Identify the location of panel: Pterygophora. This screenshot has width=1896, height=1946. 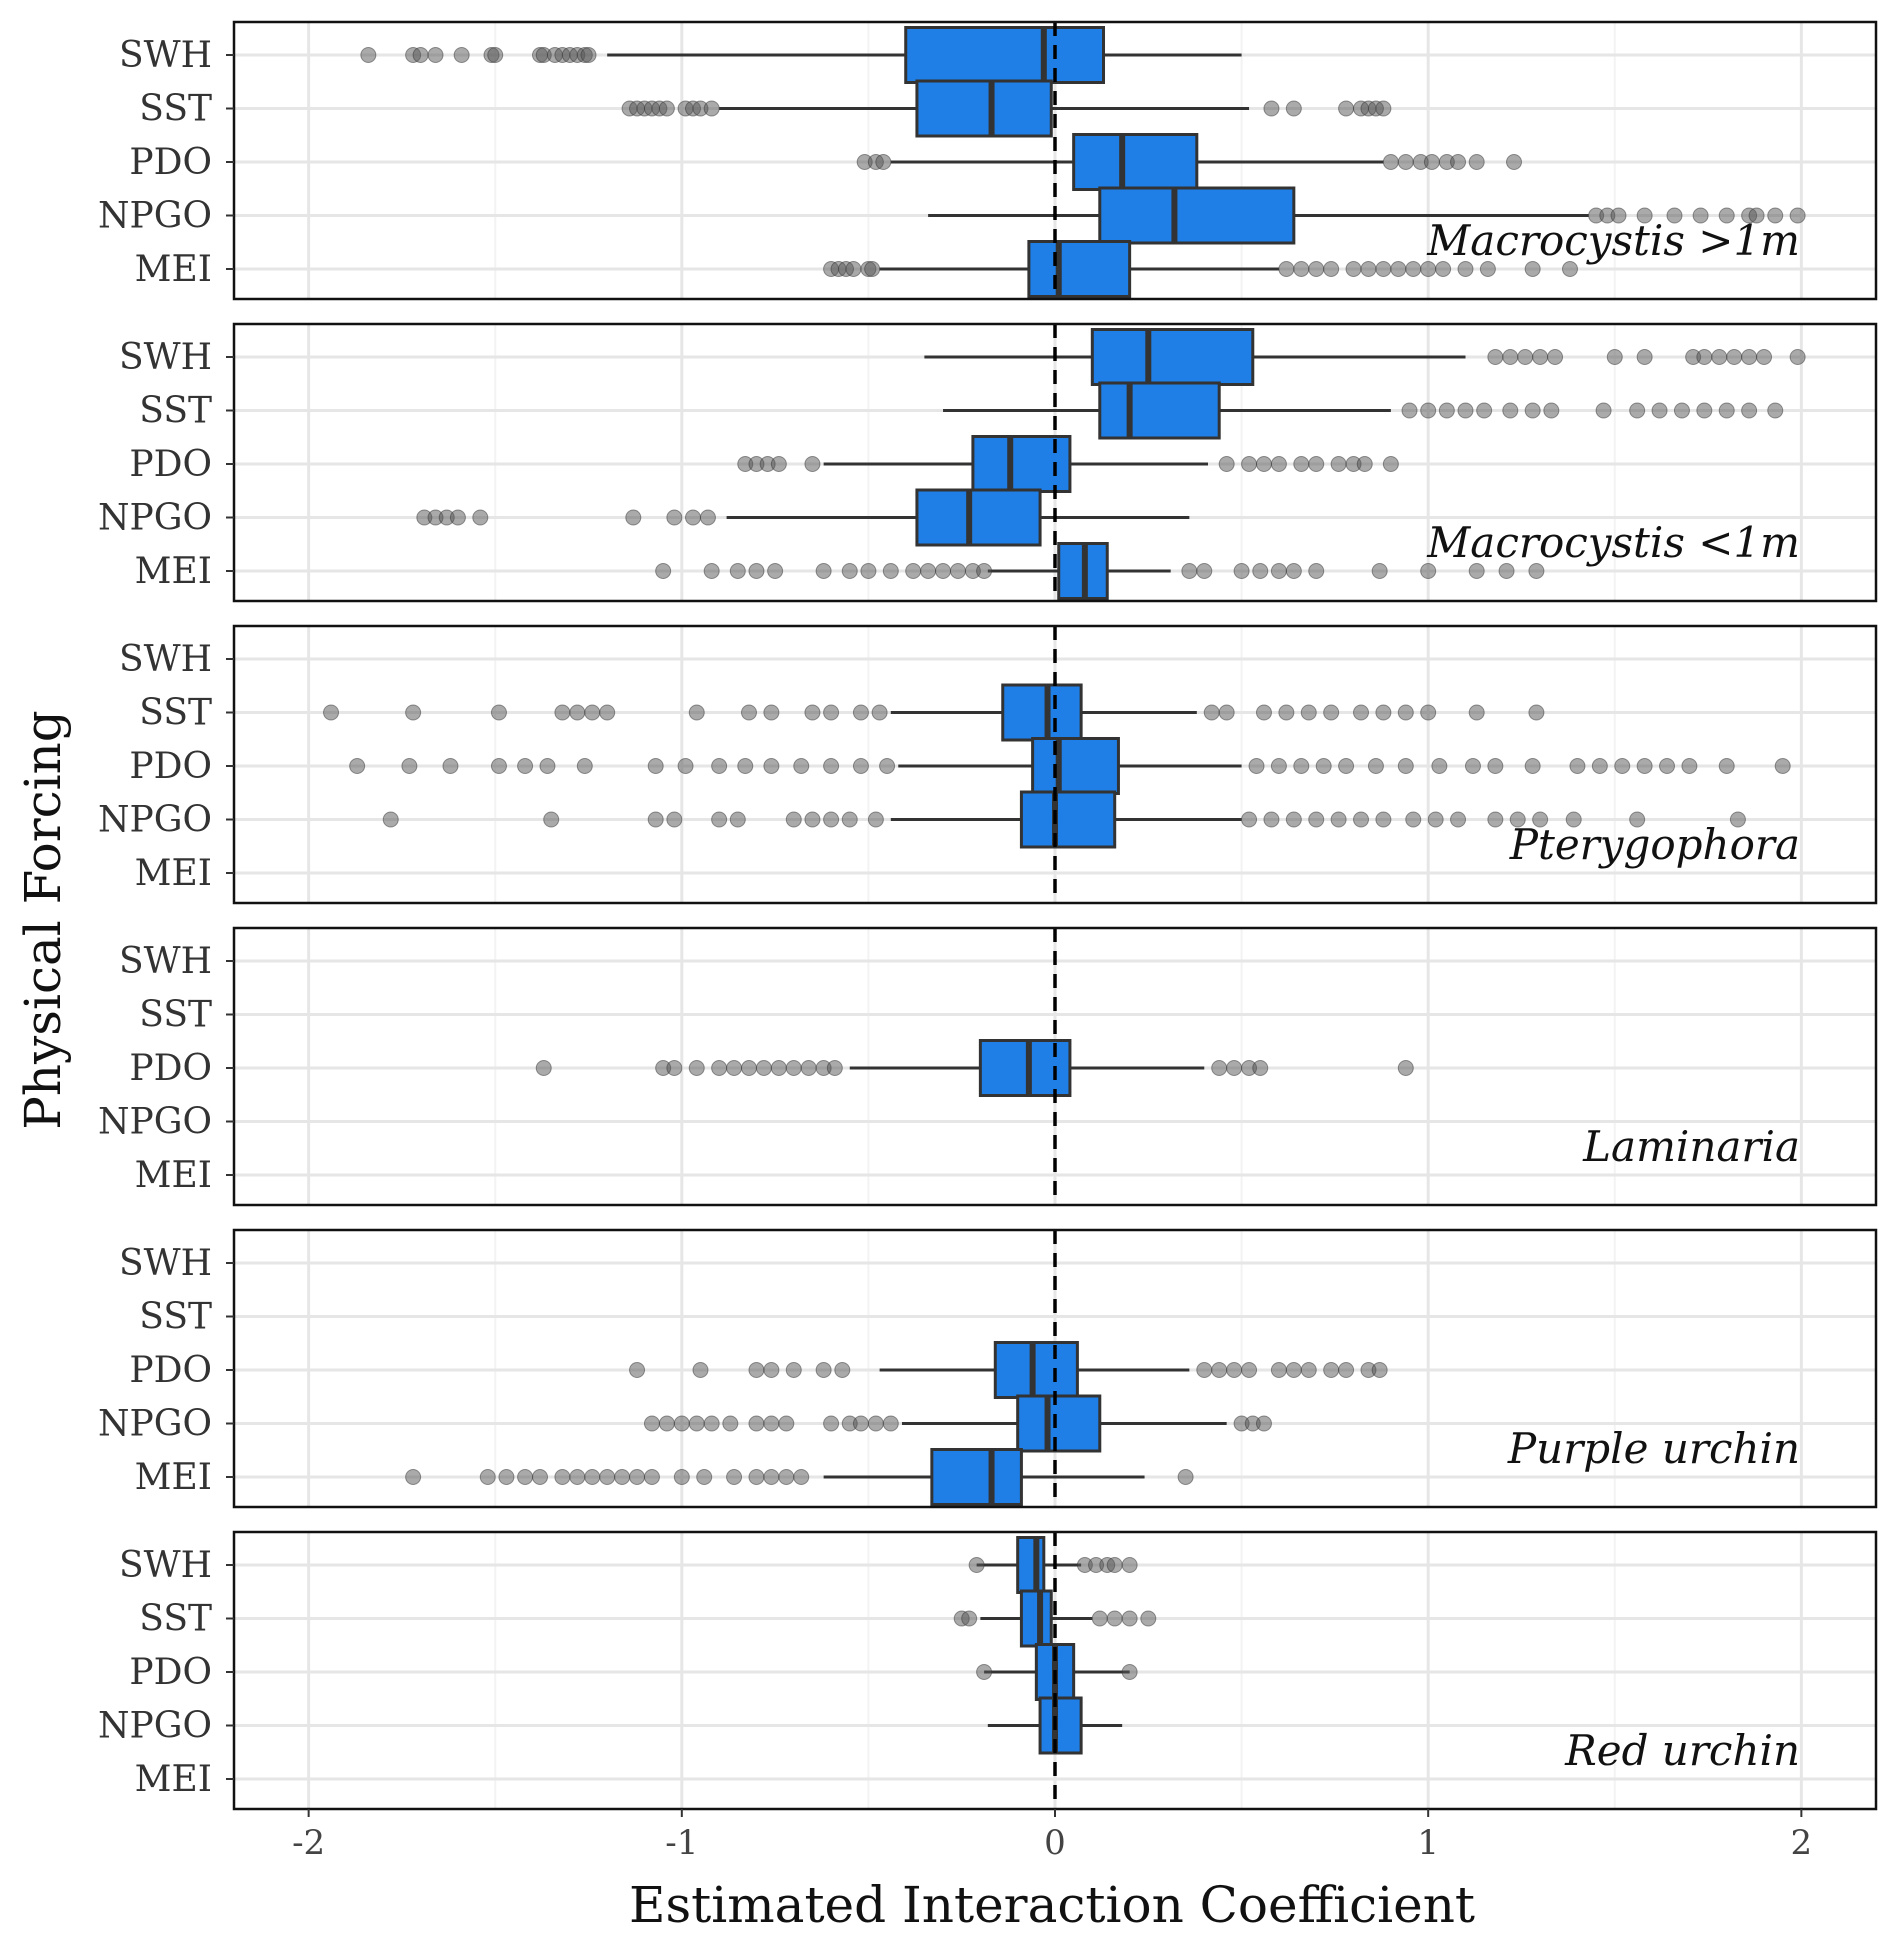
(1055, 764).